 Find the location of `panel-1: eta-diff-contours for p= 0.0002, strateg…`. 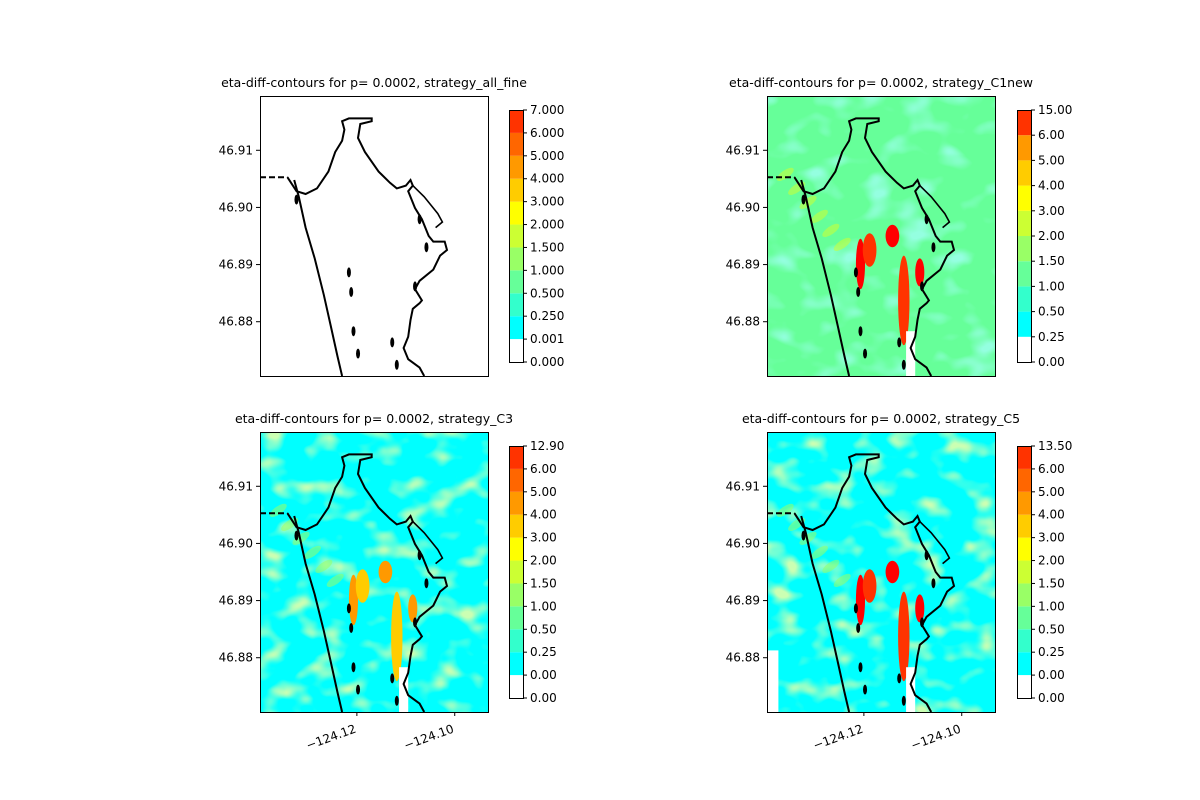

panel-1: eta-diff-contours for p= 0.0002, strateg… is located at coordinates (391, 226).